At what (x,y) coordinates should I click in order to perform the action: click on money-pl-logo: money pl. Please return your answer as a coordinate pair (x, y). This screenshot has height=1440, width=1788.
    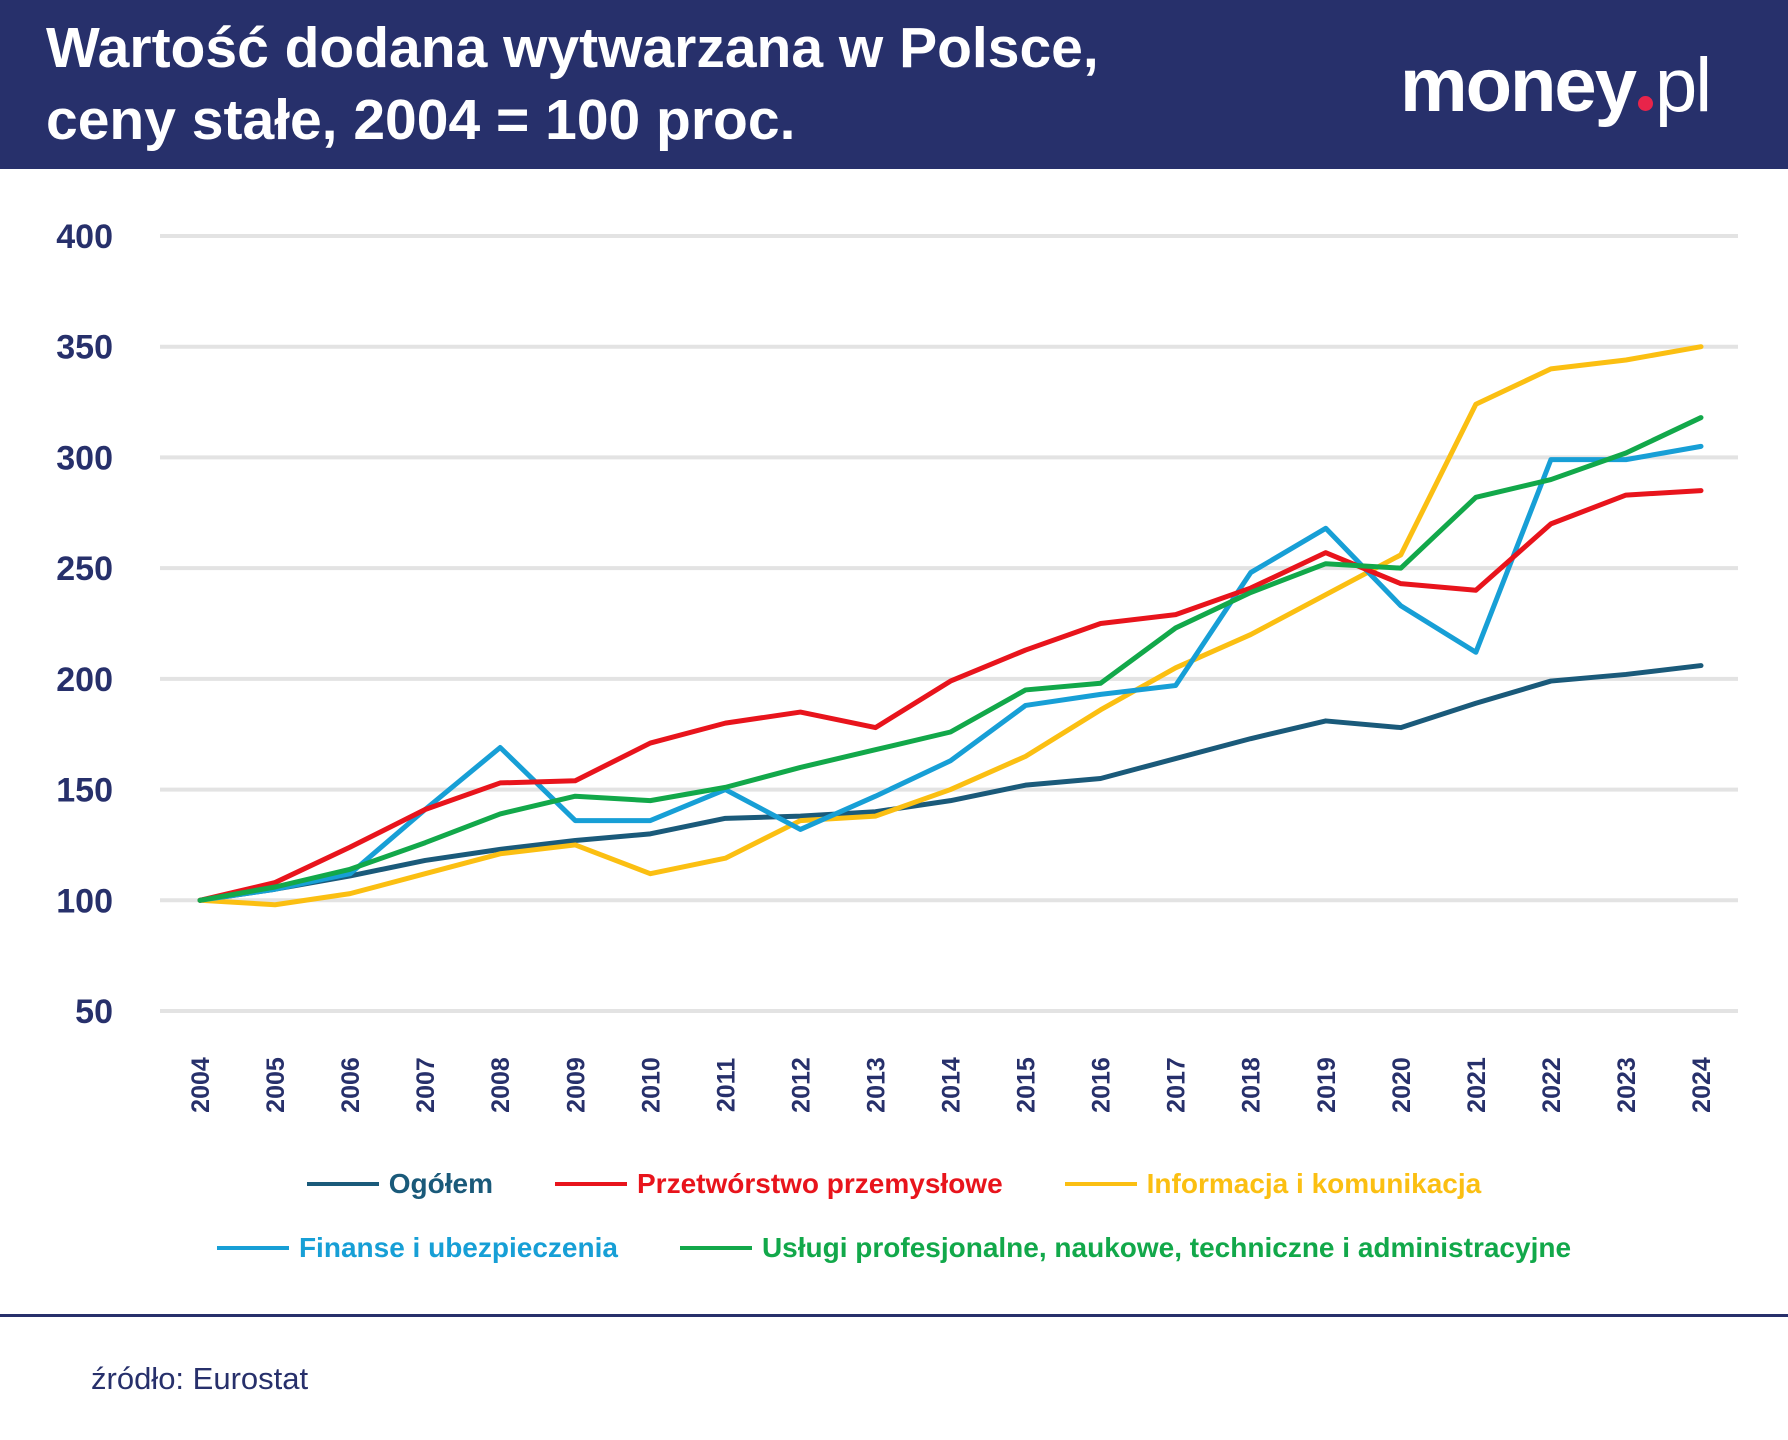
    Looking at the image, I should click on (1556, 85).